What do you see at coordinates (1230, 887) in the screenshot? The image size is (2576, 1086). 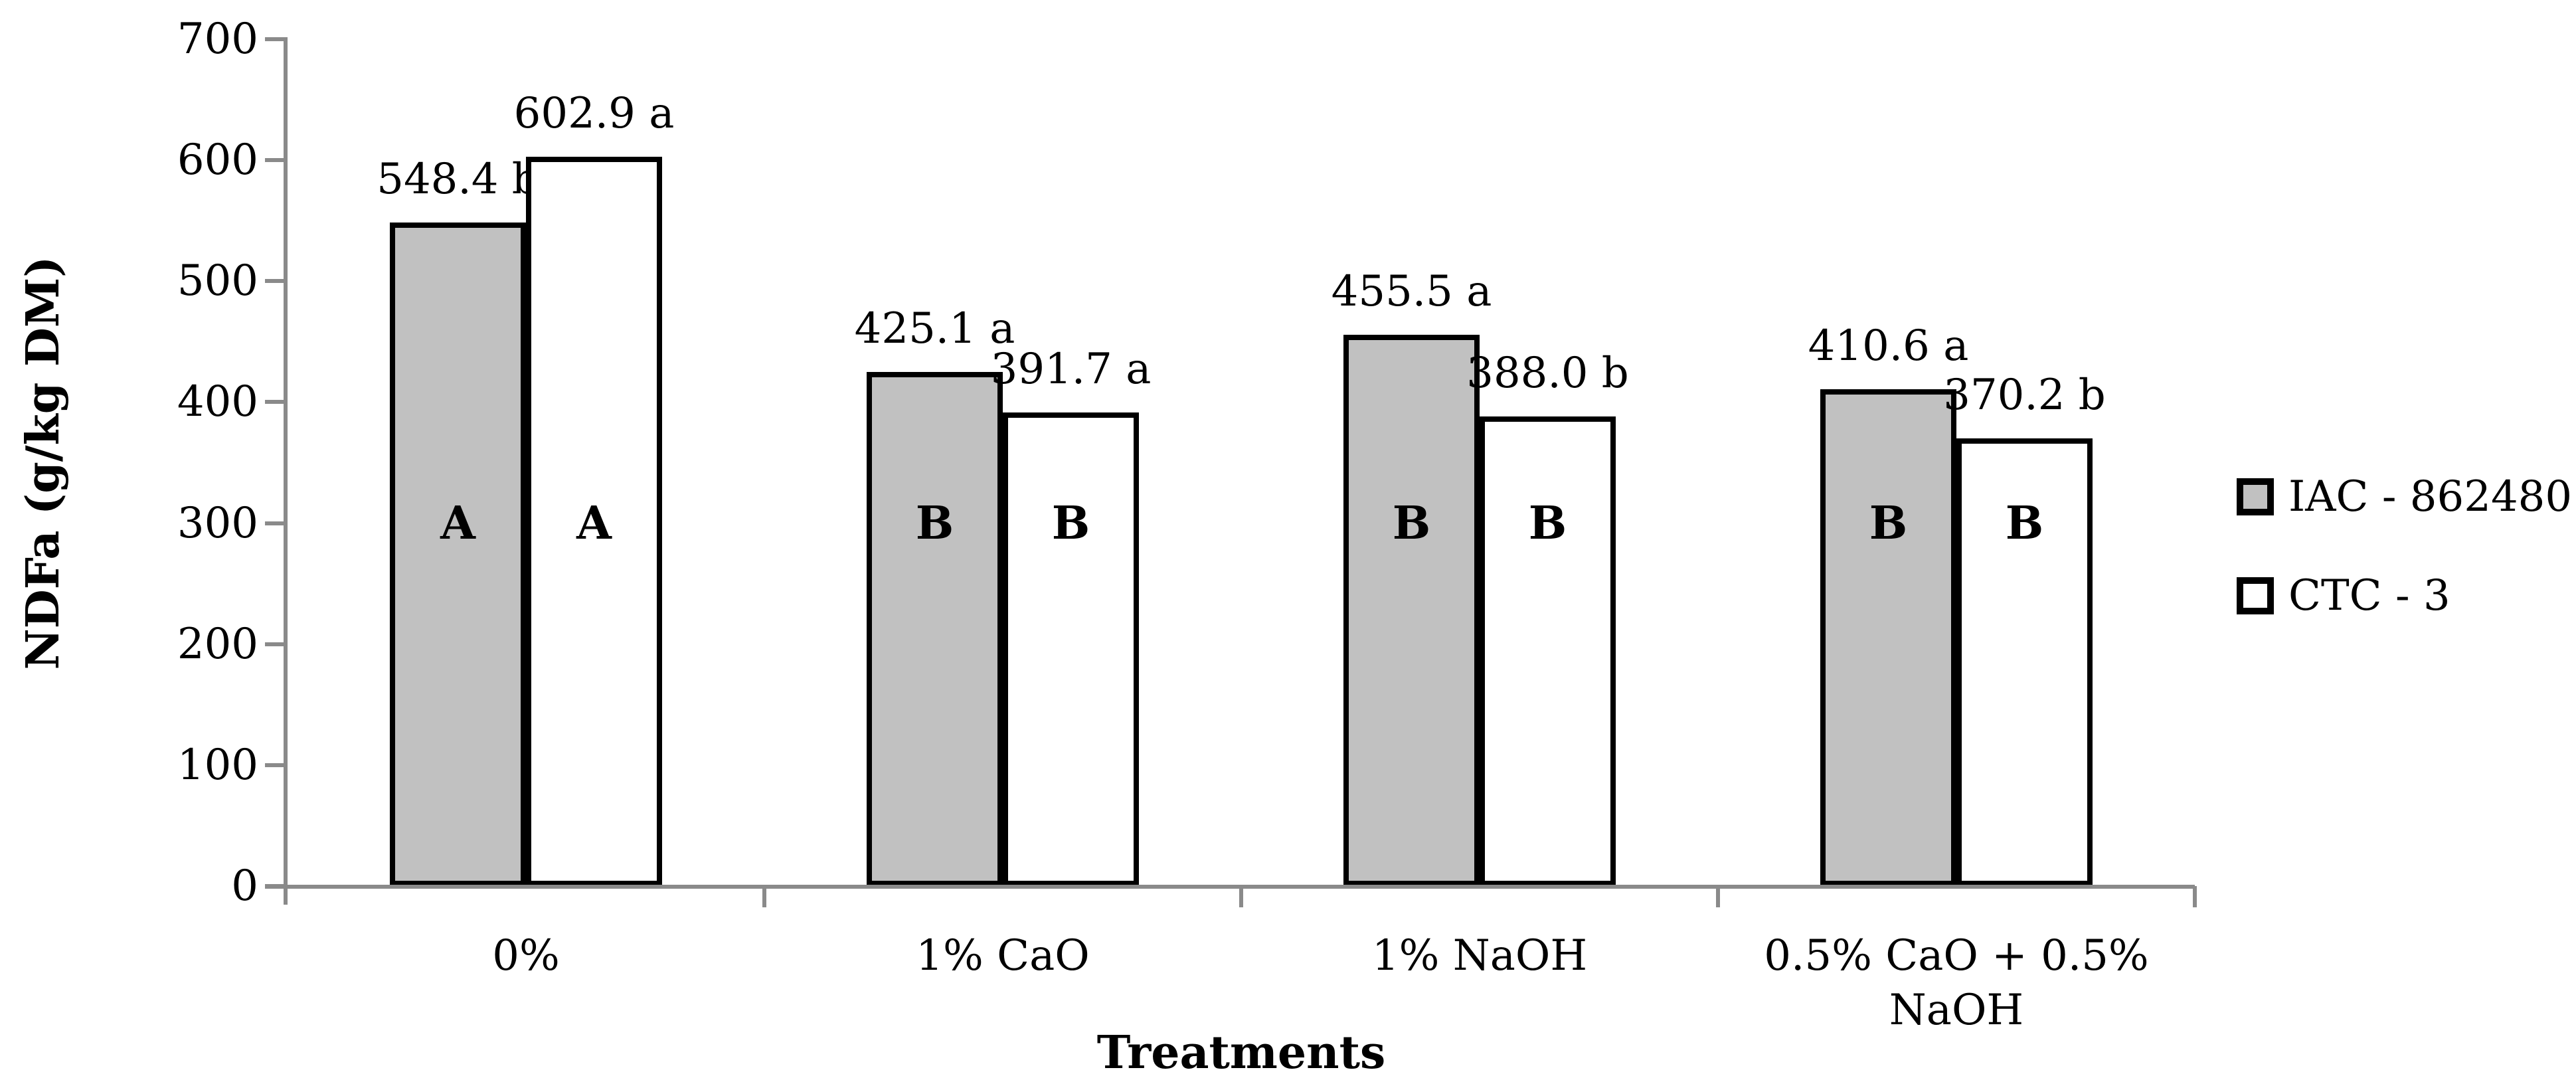 I see `x-axis-line` at bounding box center [1230, 887].